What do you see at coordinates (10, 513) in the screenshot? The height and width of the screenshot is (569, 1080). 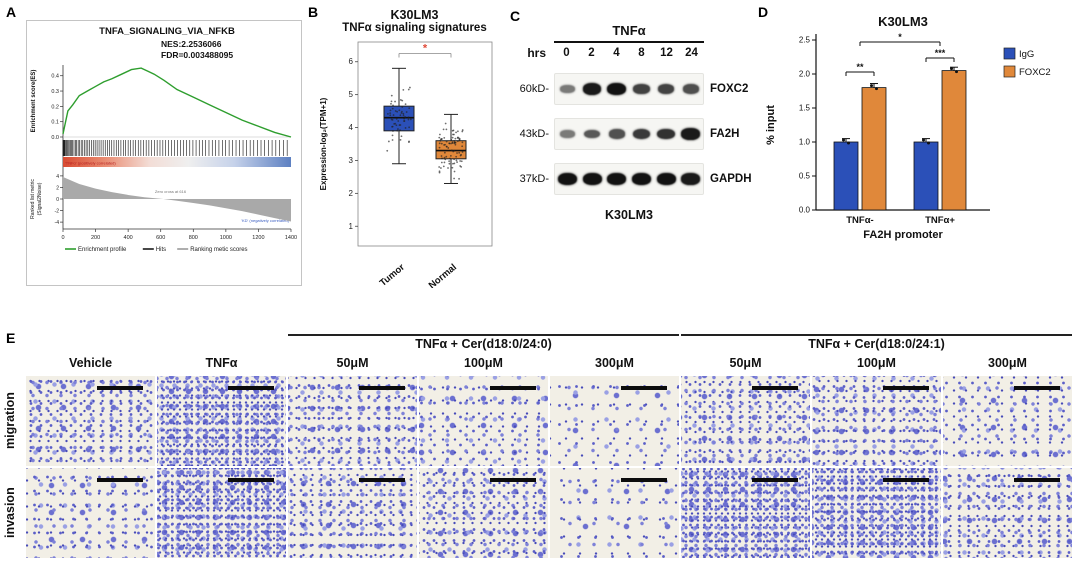 I see `row-label: invasion` at bounding box center [10, 513].